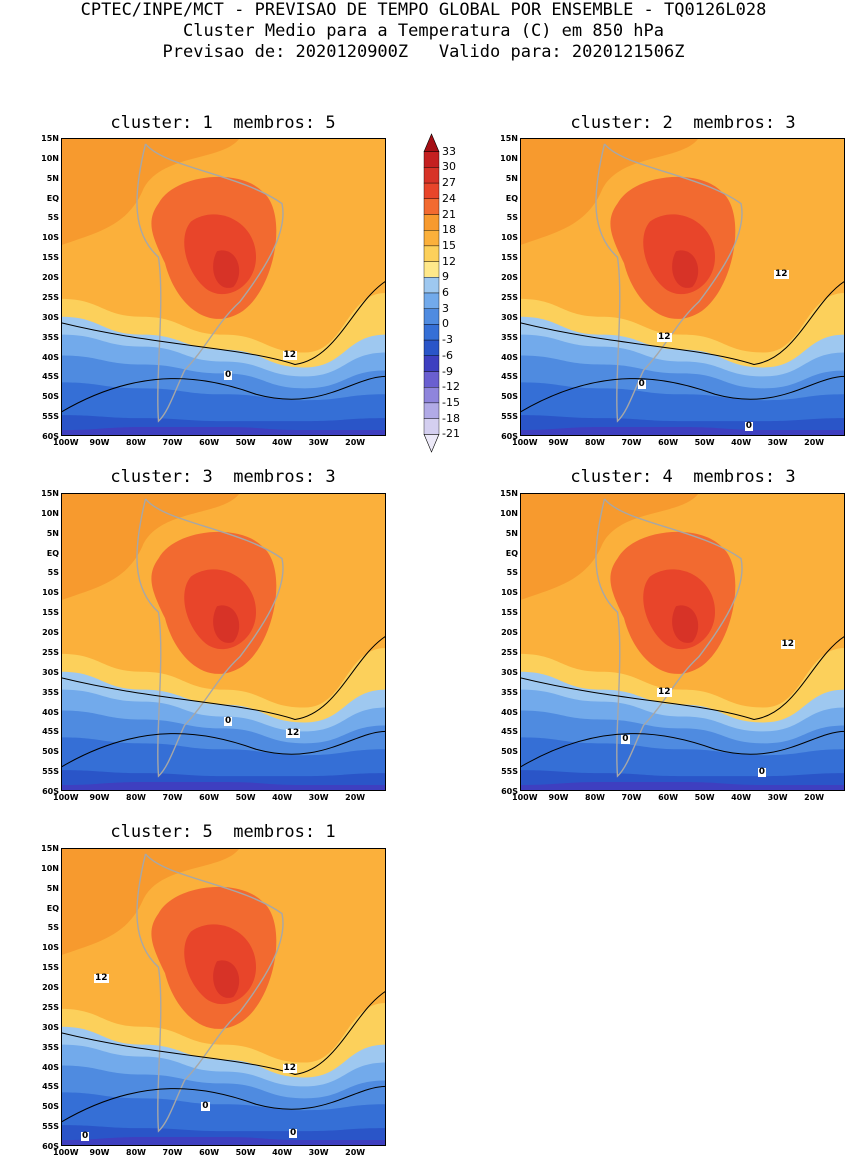 The image size is (847, 1157). What do you see at coordinates (451, 434) in the screenshot?
I see `colorbar-label: -21` at bounding box center [451, 434].